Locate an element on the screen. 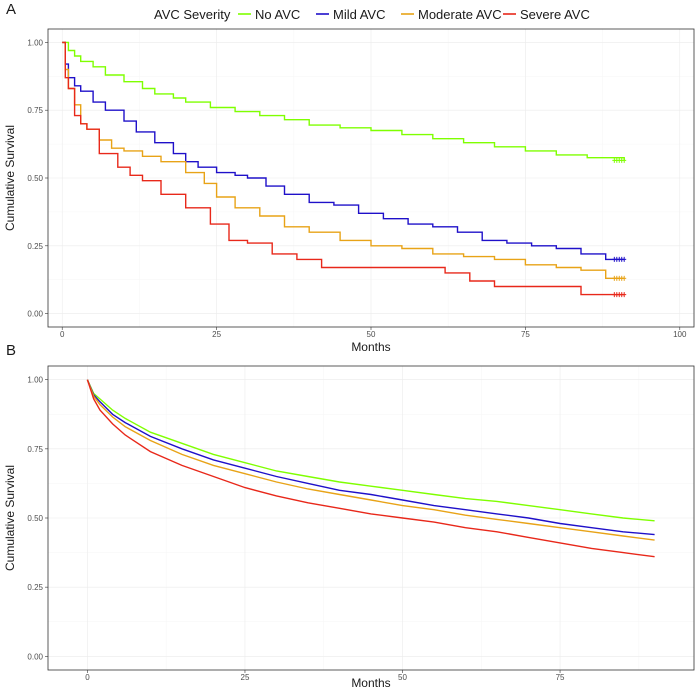 This screenshot has width=700, height=690. panel-letter-b: B is located at coordinates (11, 350).